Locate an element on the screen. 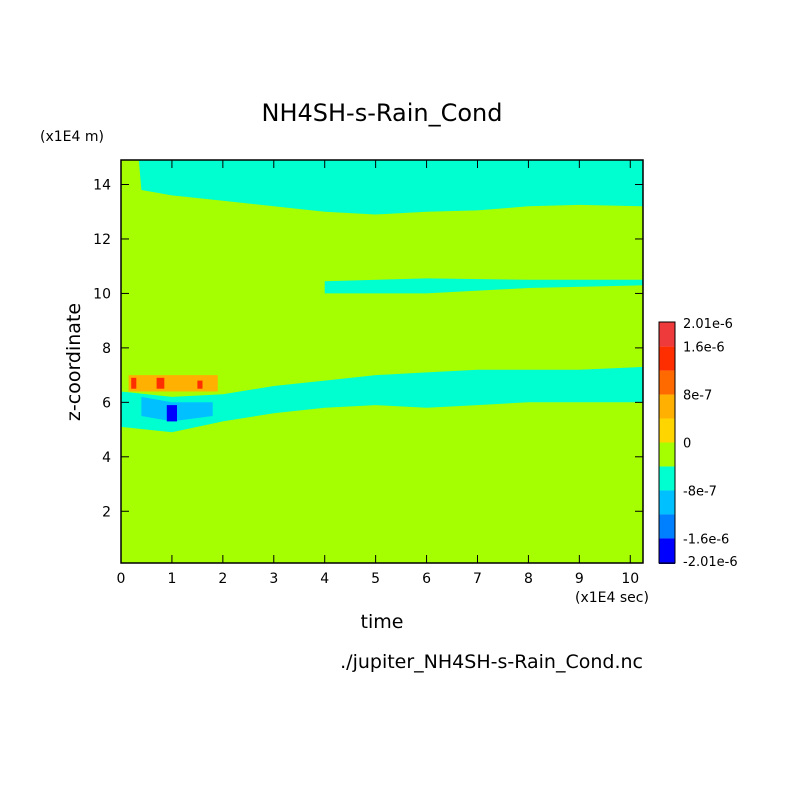 This screenshot has width=804, height=804. colorbar: 2.01e-6 1.6e-6 8e-7 0 -8e-7 -1.6e-6 -2.01e-6 is located at coordinates (698, 443).